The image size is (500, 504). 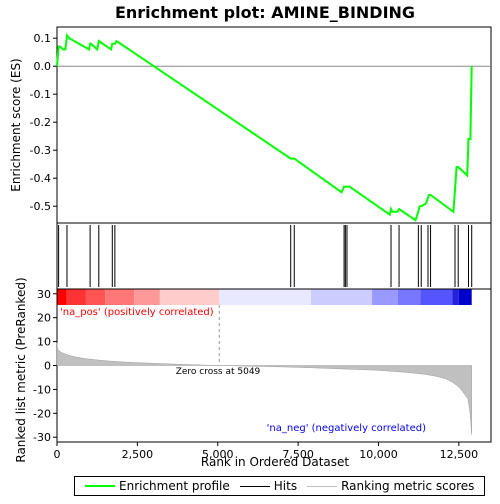 What do you see at coordinates (322, 486) in the screenshot?
I see `legend-swatch-ranking-metric` at bounding box center [322, 486].